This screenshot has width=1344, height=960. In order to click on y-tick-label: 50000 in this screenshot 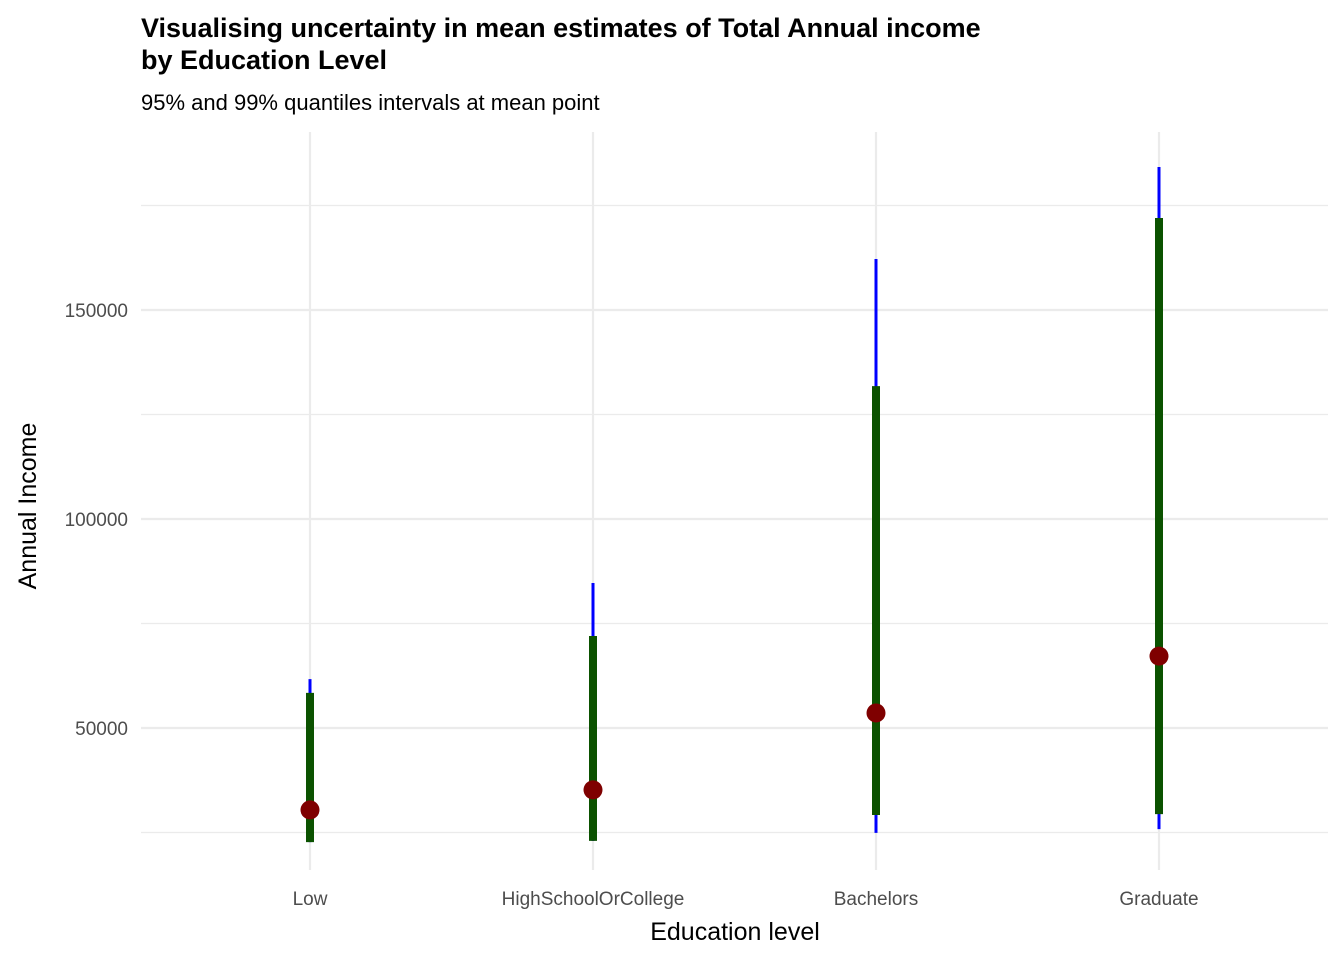, I will do `click(101, 729)`.